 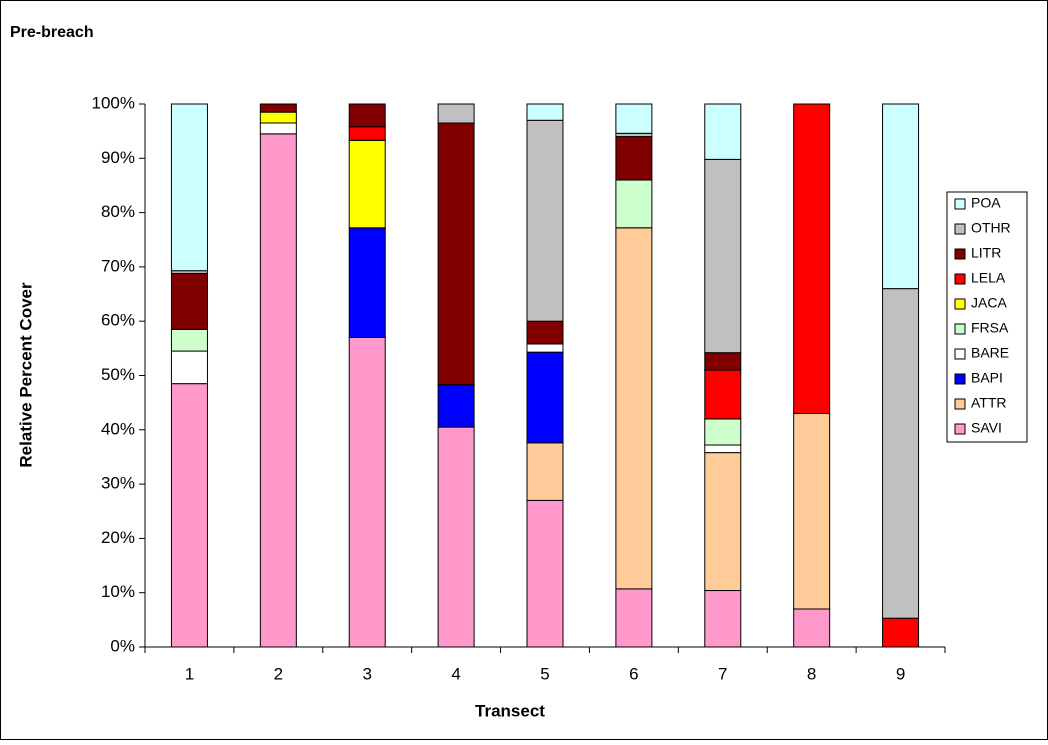 I want to click on y-tick-label: 20%, so click(x=118, y=537).